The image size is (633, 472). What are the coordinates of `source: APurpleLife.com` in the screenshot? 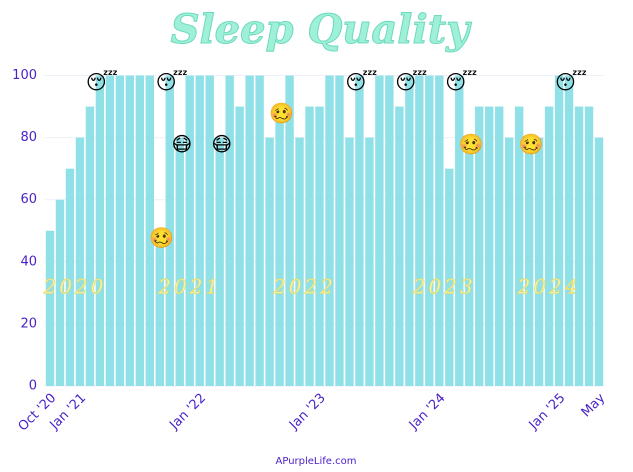 It's located at (316, 461).